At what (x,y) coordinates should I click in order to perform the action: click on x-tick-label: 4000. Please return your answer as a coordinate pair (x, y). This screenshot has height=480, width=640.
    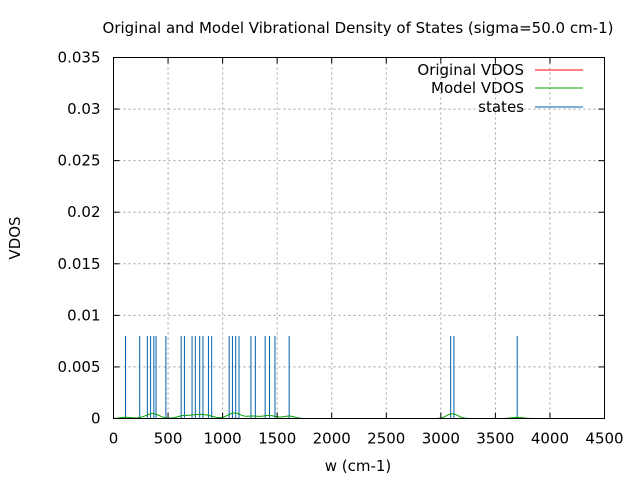
    Looking at the image, I should click on (550, 439).